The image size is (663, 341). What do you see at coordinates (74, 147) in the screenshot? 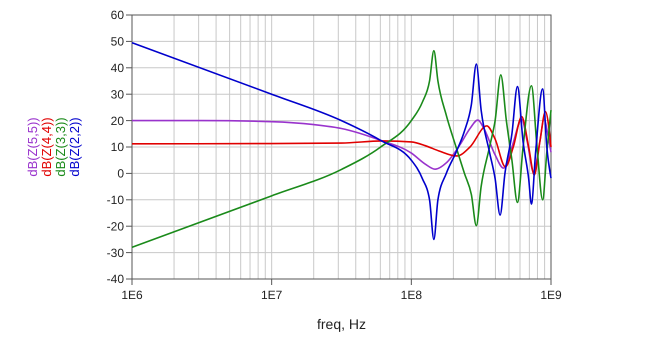
I see `text: dB(Z(2,2))` at bounding box center [74, 147].